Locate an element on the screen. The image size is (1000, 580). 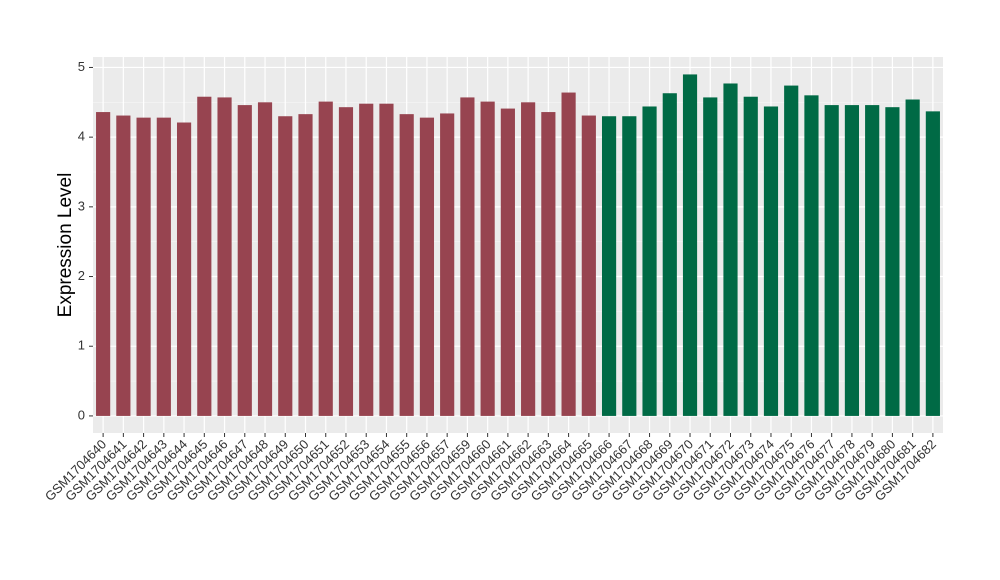
y-tick-label: 5 is located at coordinates (81, 66).